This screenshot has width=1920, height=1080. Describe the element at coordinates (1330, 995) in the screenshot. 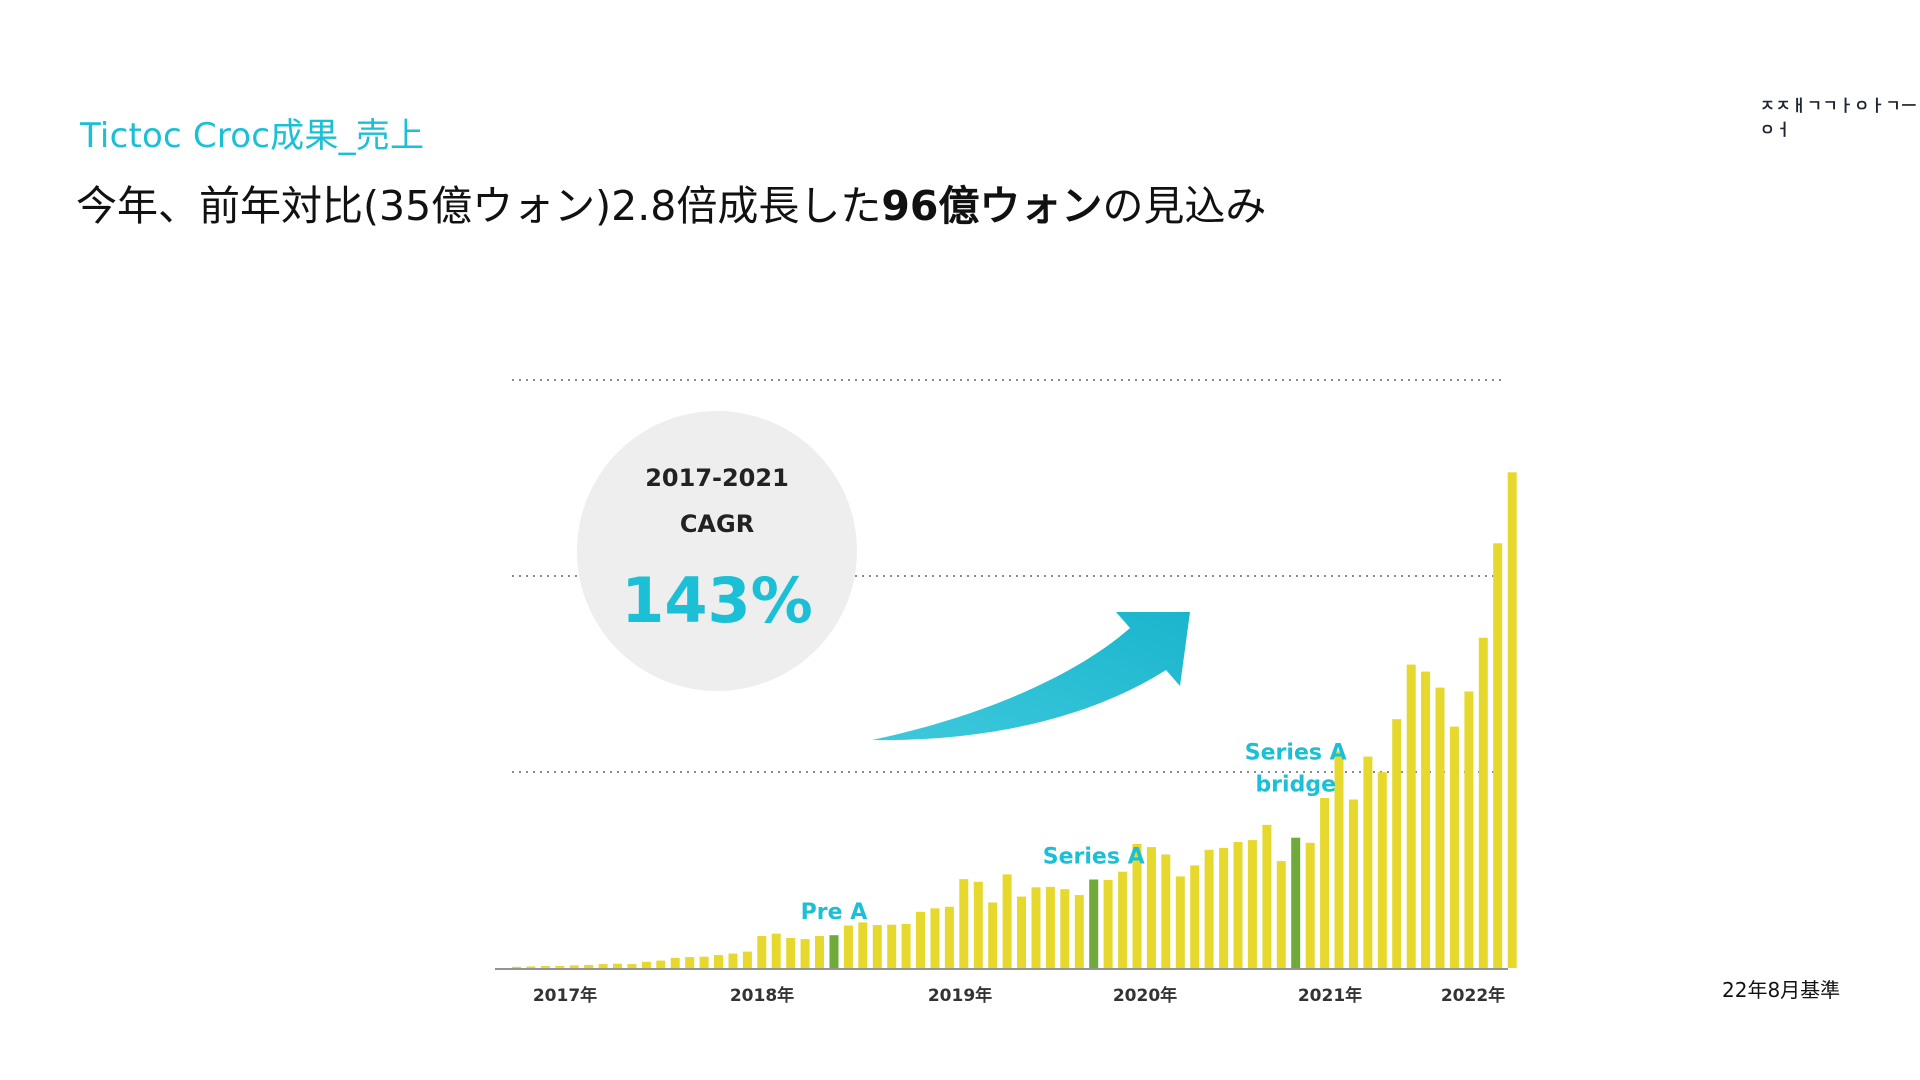

I see `x-tick-label: 2021年` at that location.